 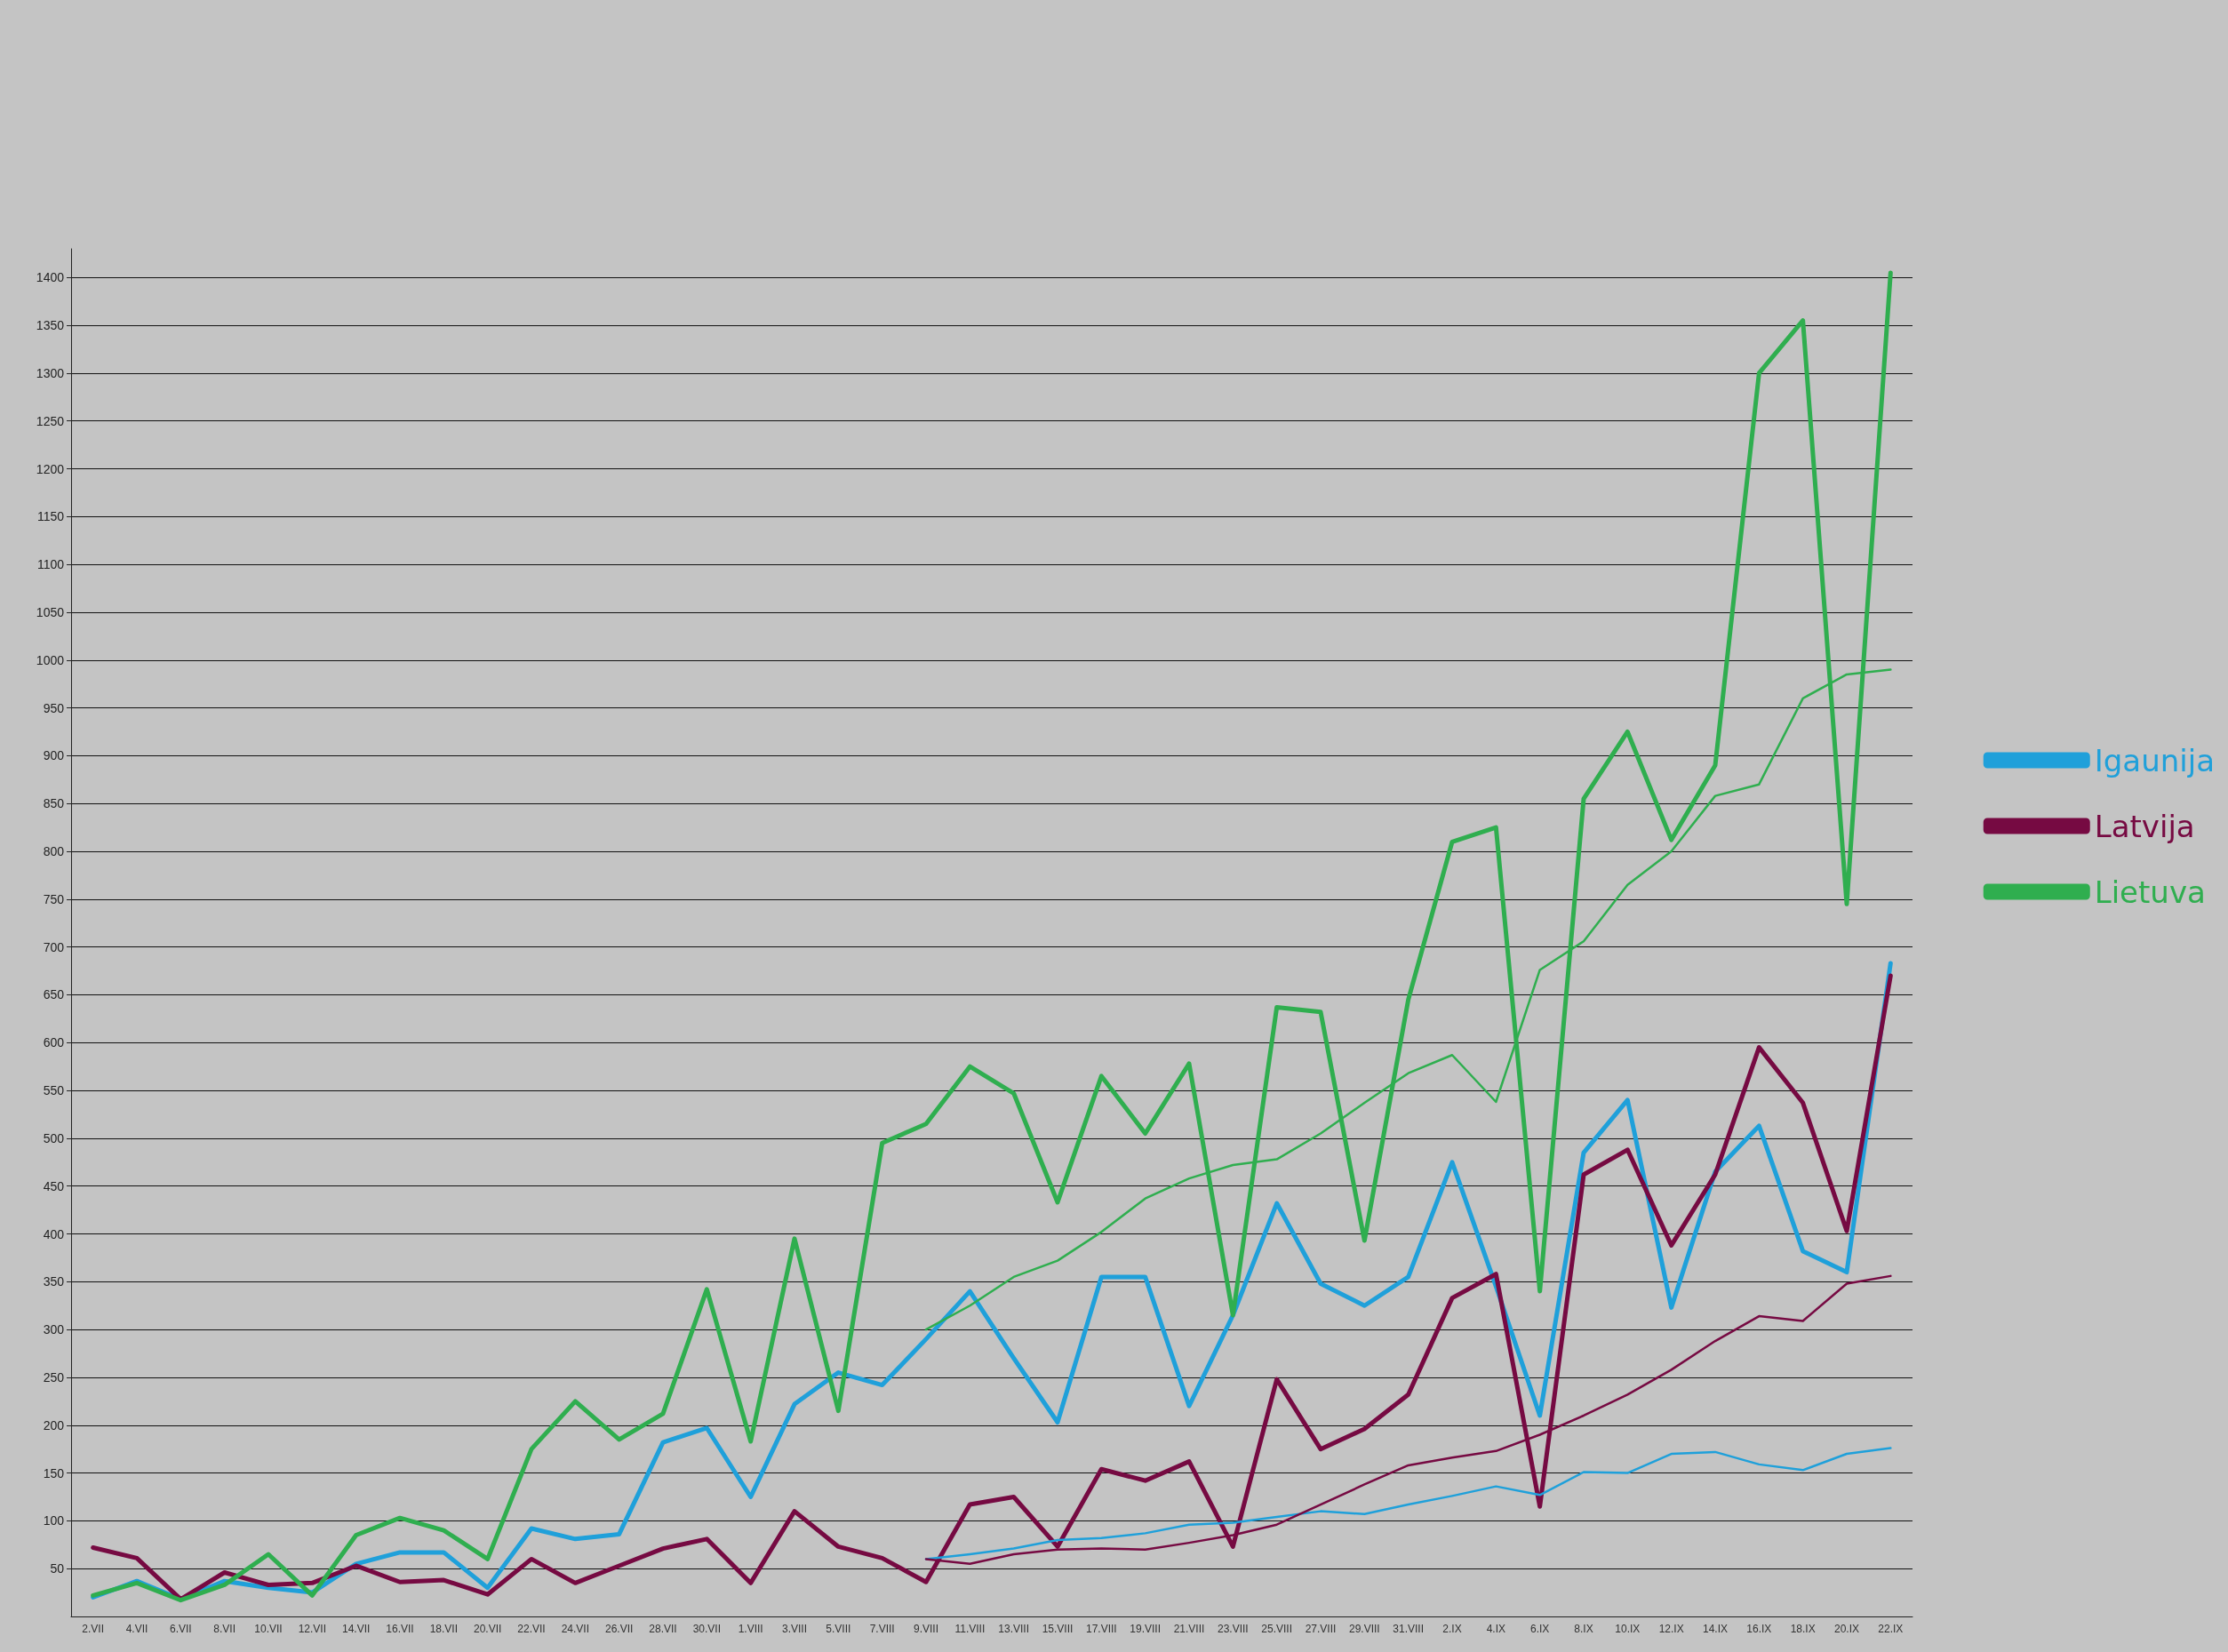 I want to click on y-tick-label: 1150, so click(x=51, y=516).